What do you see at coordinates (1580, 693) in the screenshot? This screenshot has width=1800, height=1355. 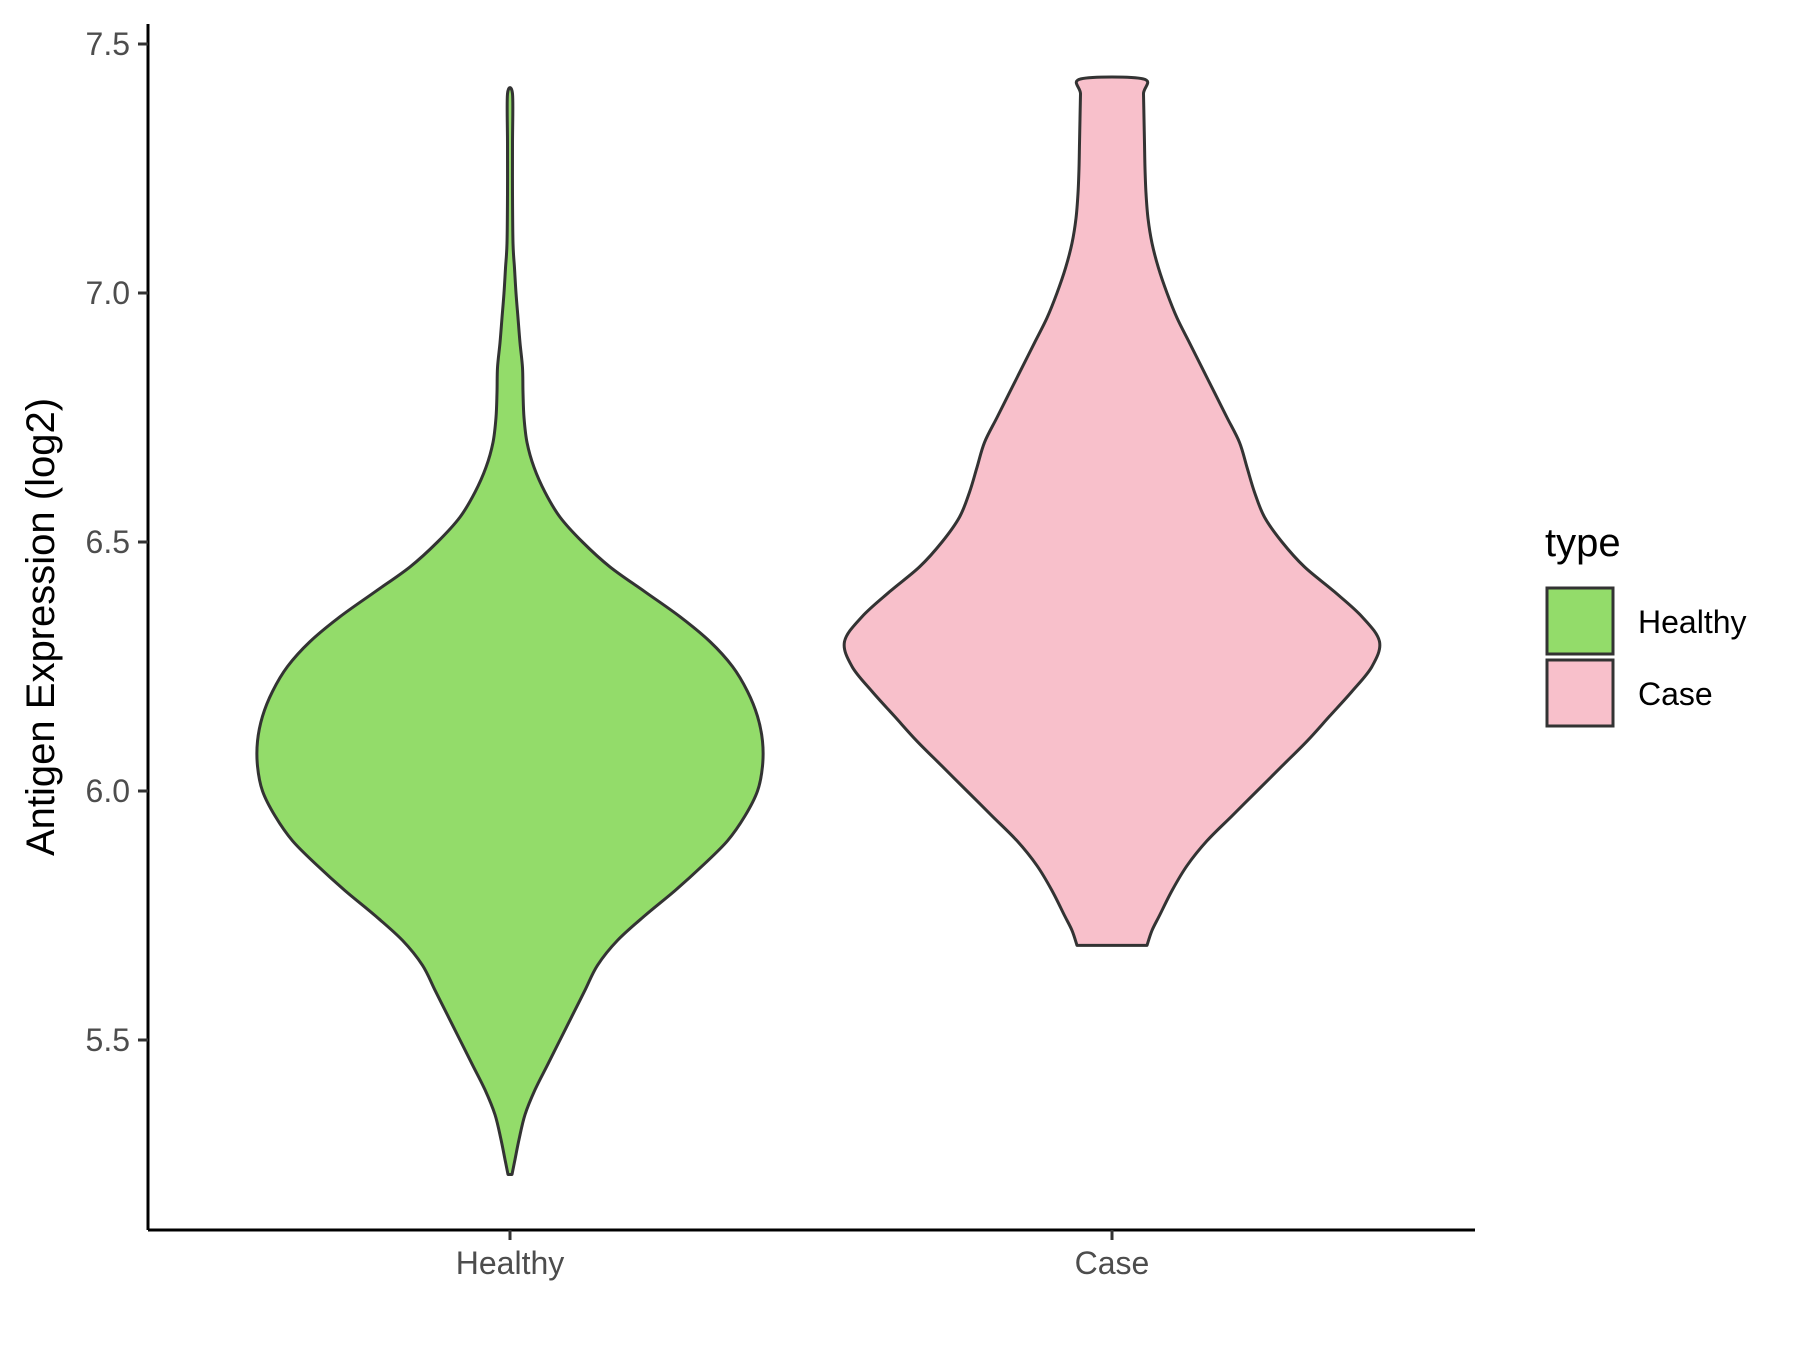 I see `legend-key-case` at bounding box center [1580, 693].